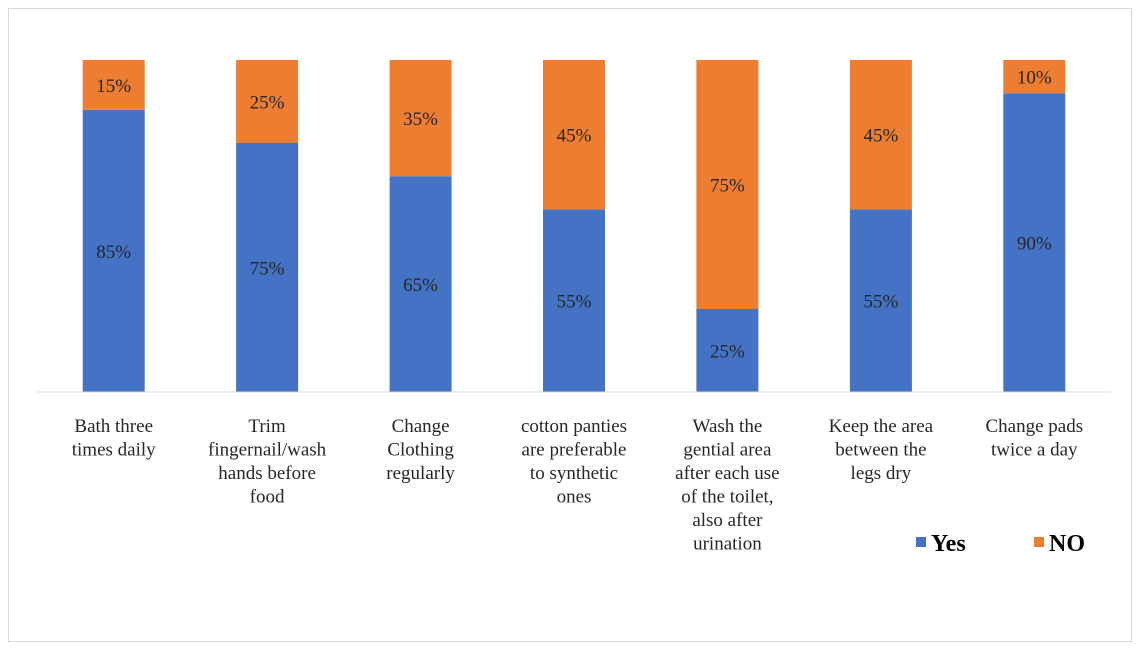 The image size is (1139, 650). What do you see at coordinates (1067, 544) in the screenshot?
I see `legend-label-no: NO` at bounding box center [1067, 544].